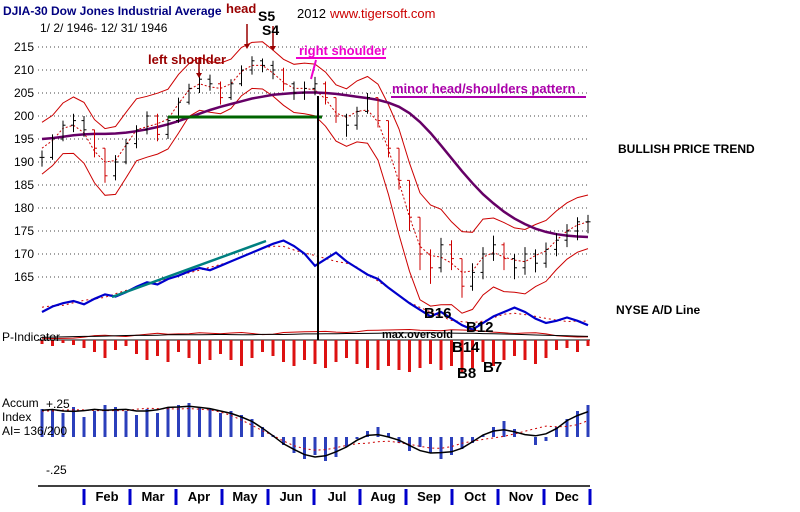 The width and height of the screenshot is (800, 512). What do you see at coordinates (271, 30) in the screenshot?
I see `annotation-s4: S4` at bounding box center [271, 30].